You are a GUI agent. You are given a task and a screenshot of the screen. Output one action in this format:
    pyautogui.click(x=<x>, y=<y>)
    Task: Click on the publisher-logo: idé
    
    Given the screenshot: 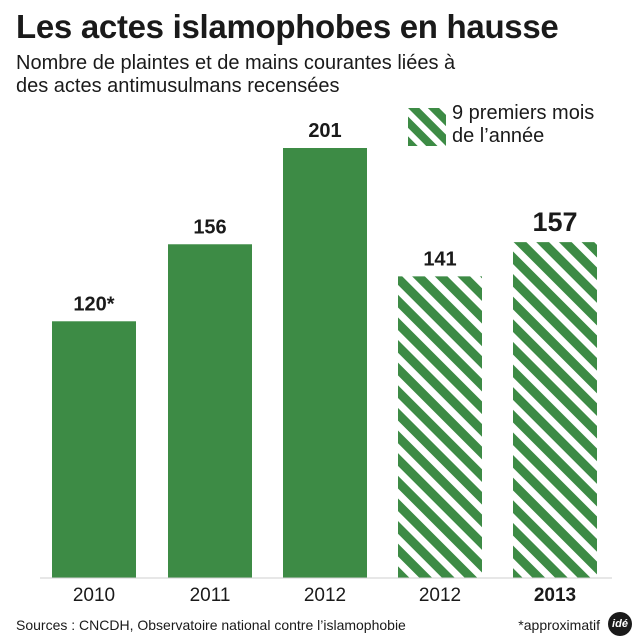 What is the action you would take?
    pyautogui.click(x=620, y=624)
    